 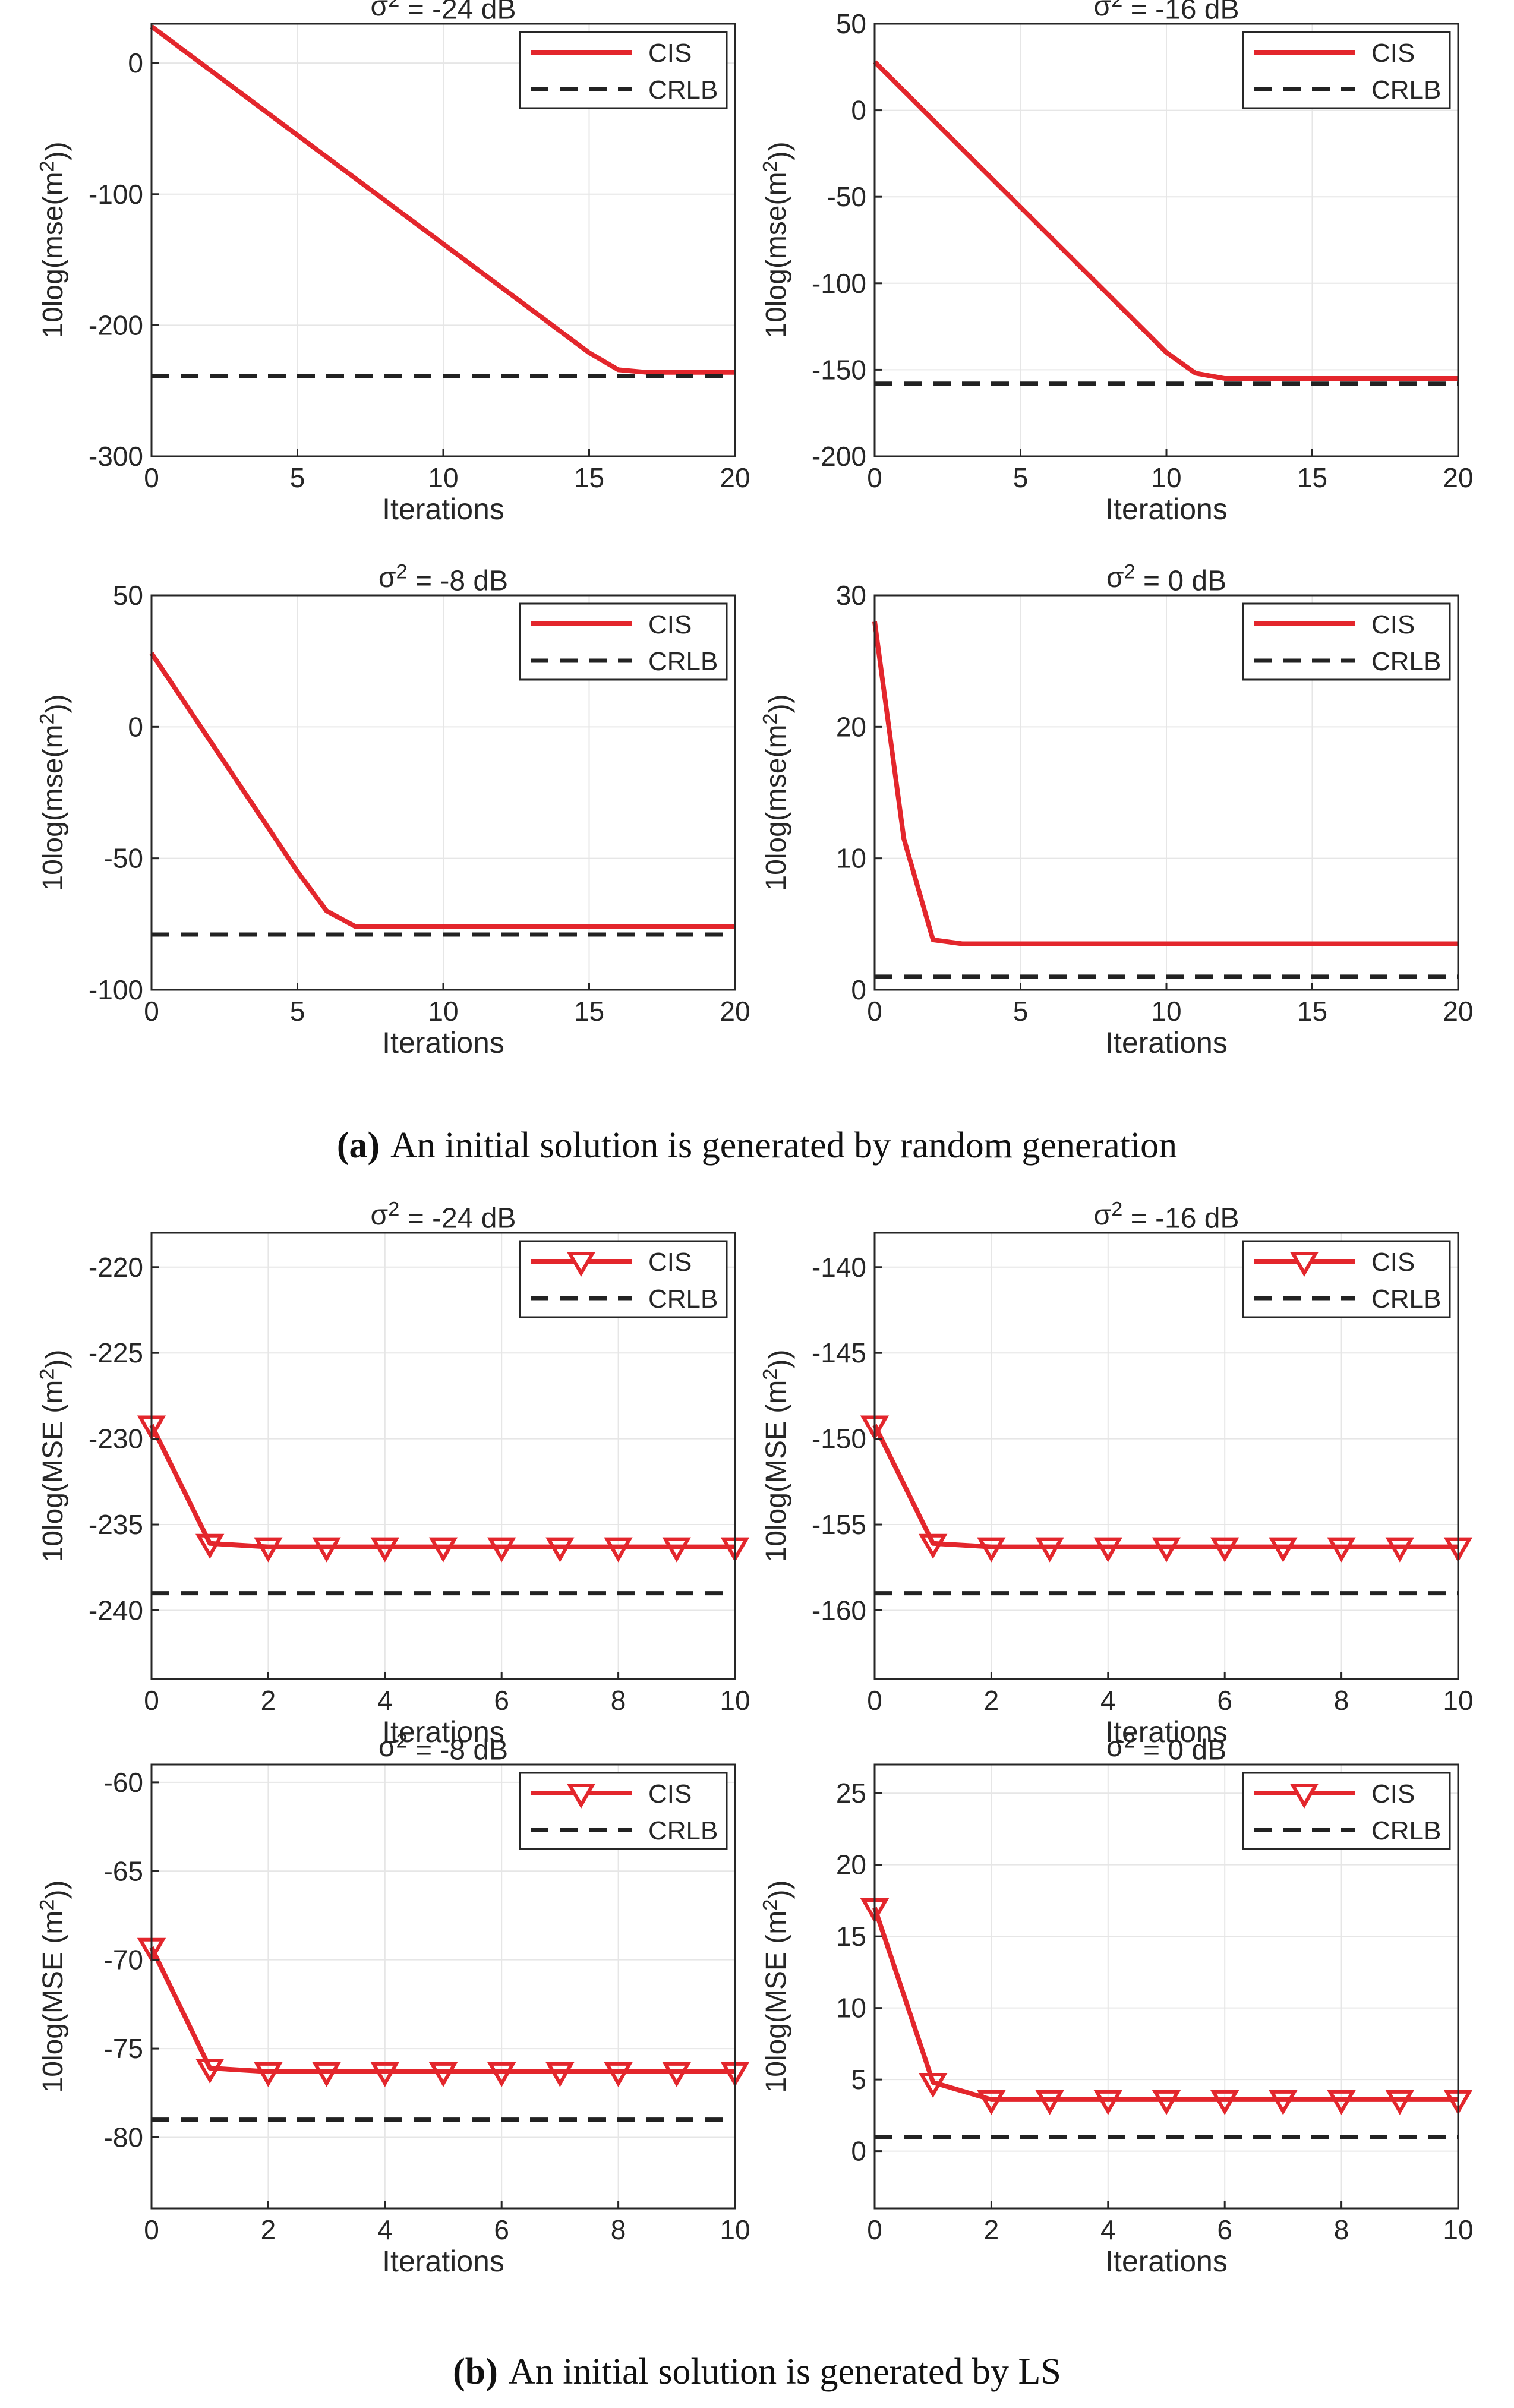 I want to click on y-tick-label: -65, so click(x=123, y=1871).